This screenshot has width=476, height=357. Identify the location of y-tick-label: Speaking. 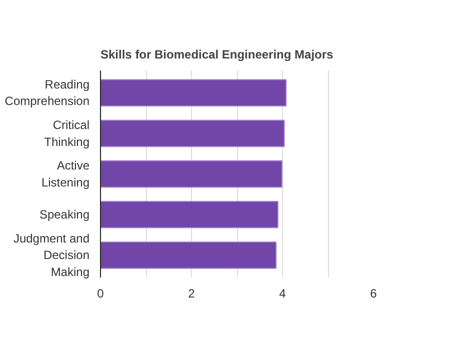
(64, 215).